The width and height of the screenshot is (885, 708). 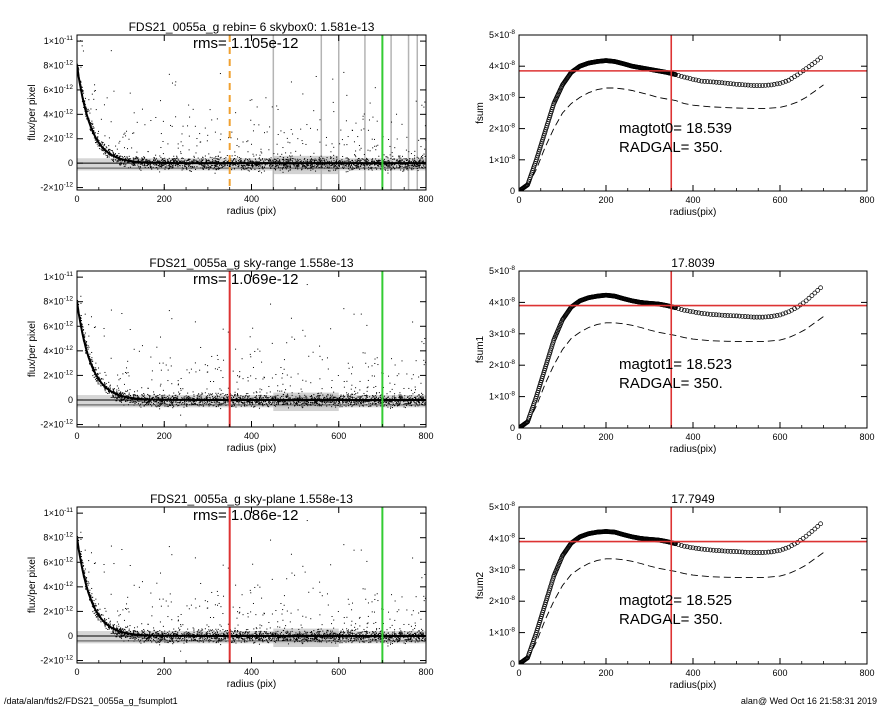 What do you see at coordinates (502, 128) in the screenshot?
I see `y-tick-label: 2×10⁻⁸` at bounding box center [502, 128].